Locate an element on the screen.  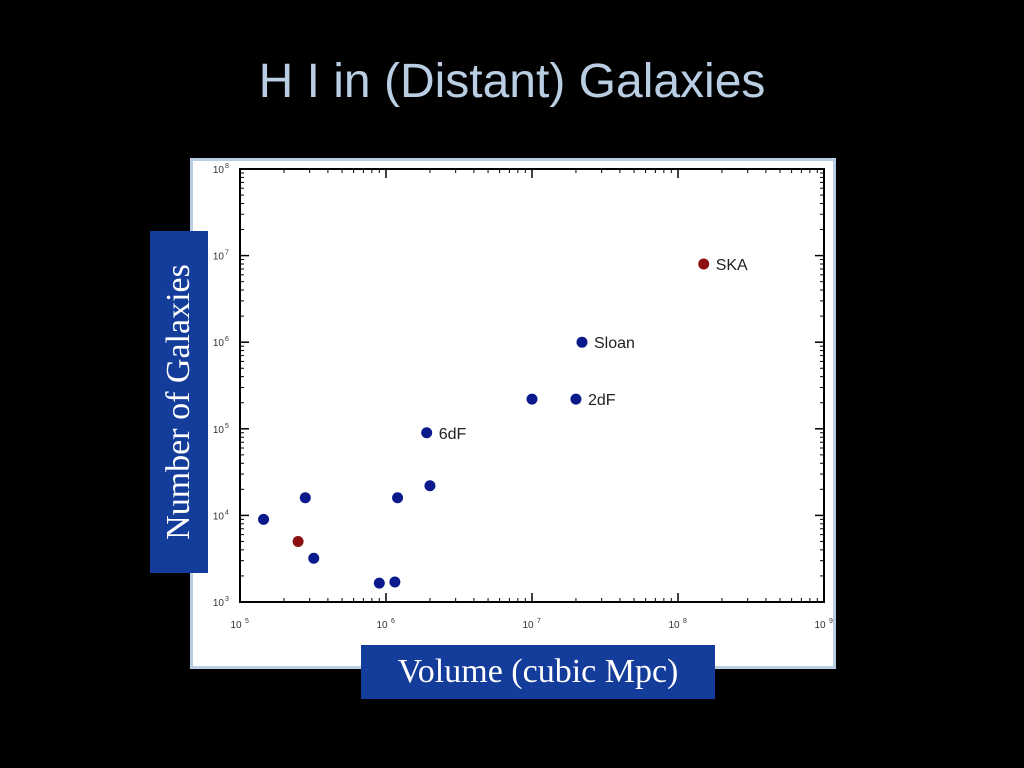
x-tick-exponent: 7 is located at coordinates (539, 621).